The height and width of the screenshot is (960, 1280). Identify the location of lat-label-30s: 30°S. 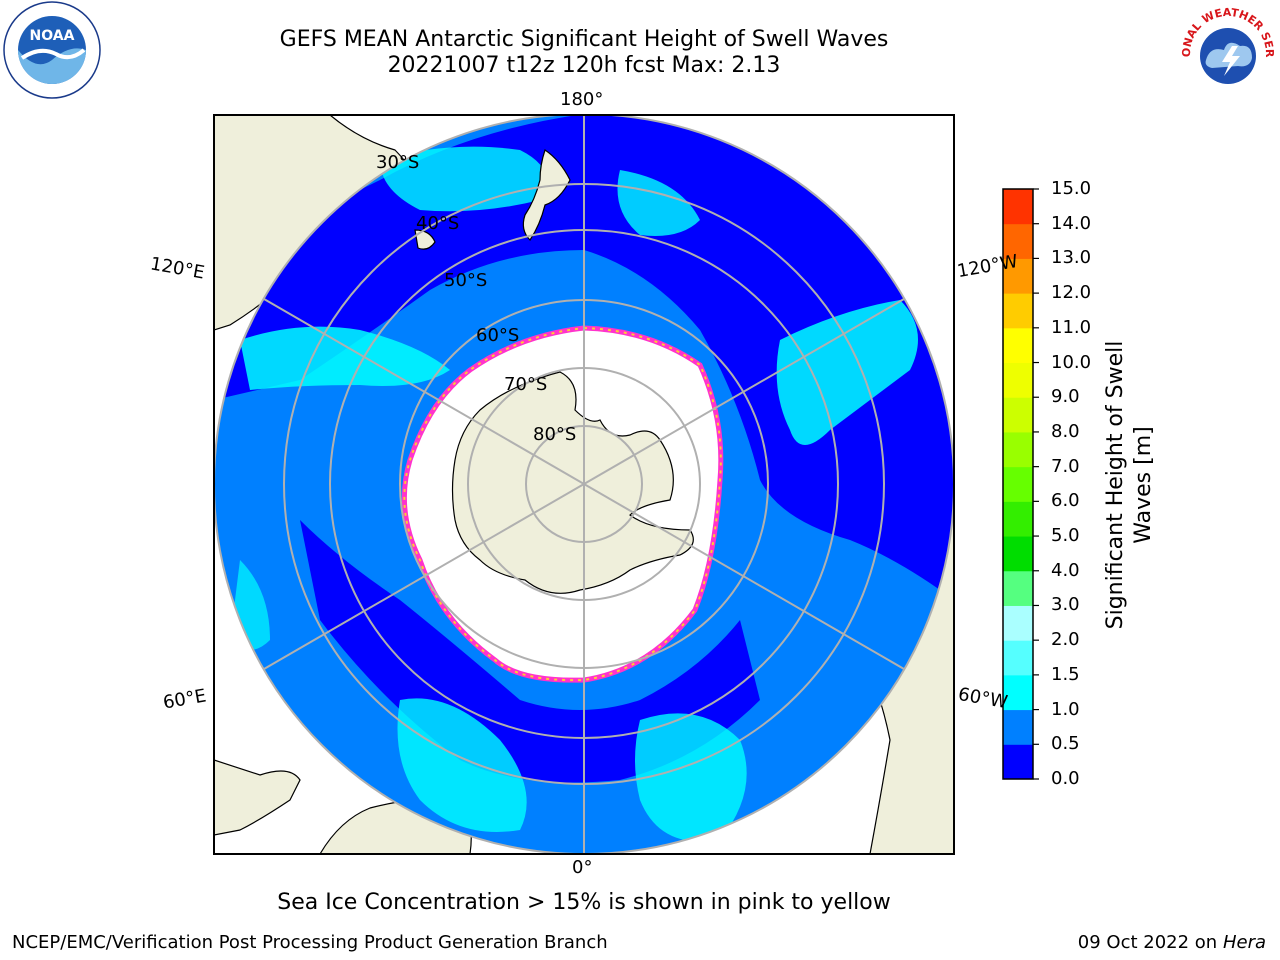
(398, 162).